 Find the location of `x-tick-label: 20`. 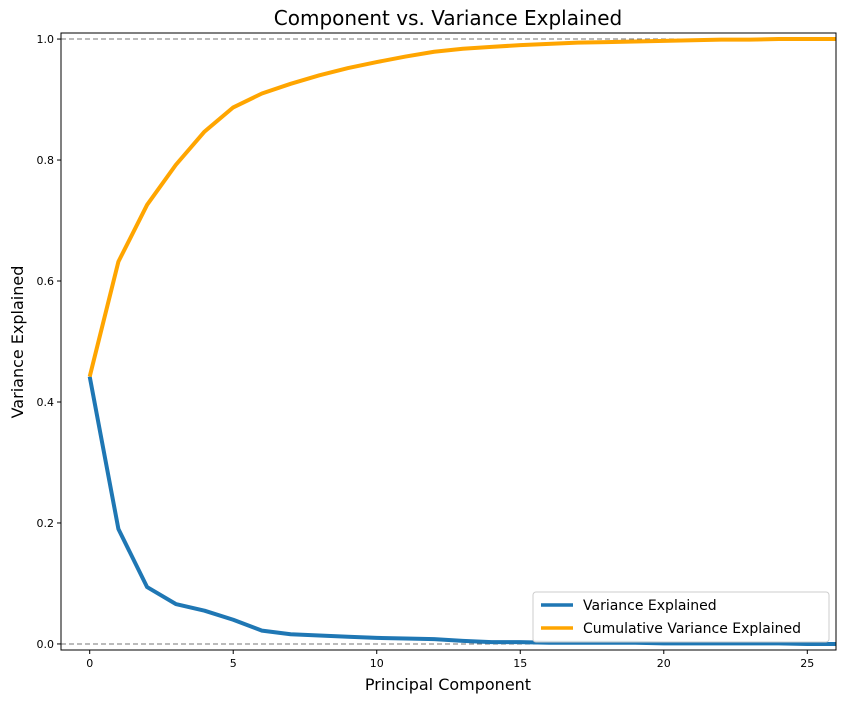

x-tick-label: 20 is located at coordinates (664, 663).